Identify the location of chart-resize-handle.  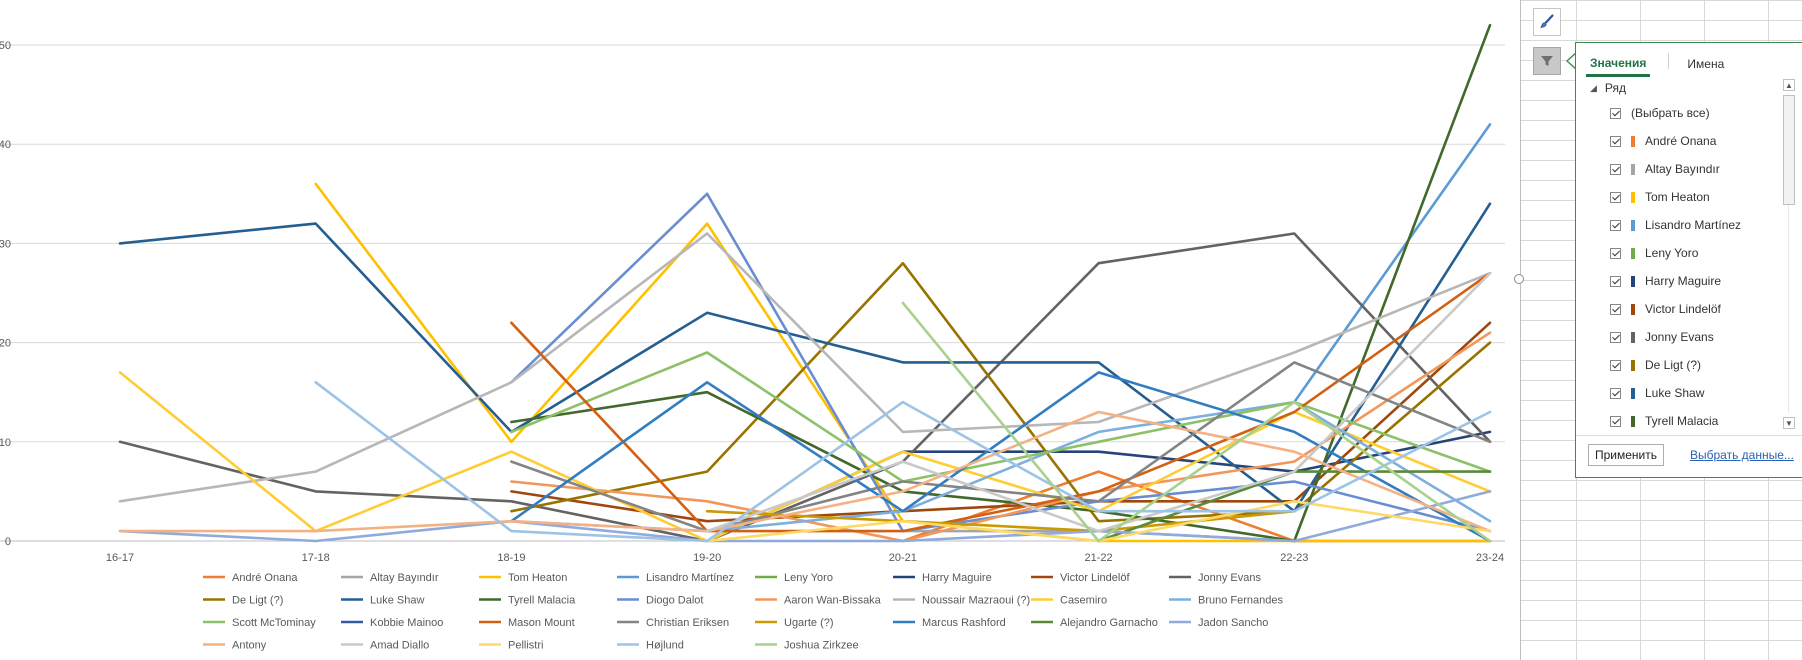
(1519, 279).